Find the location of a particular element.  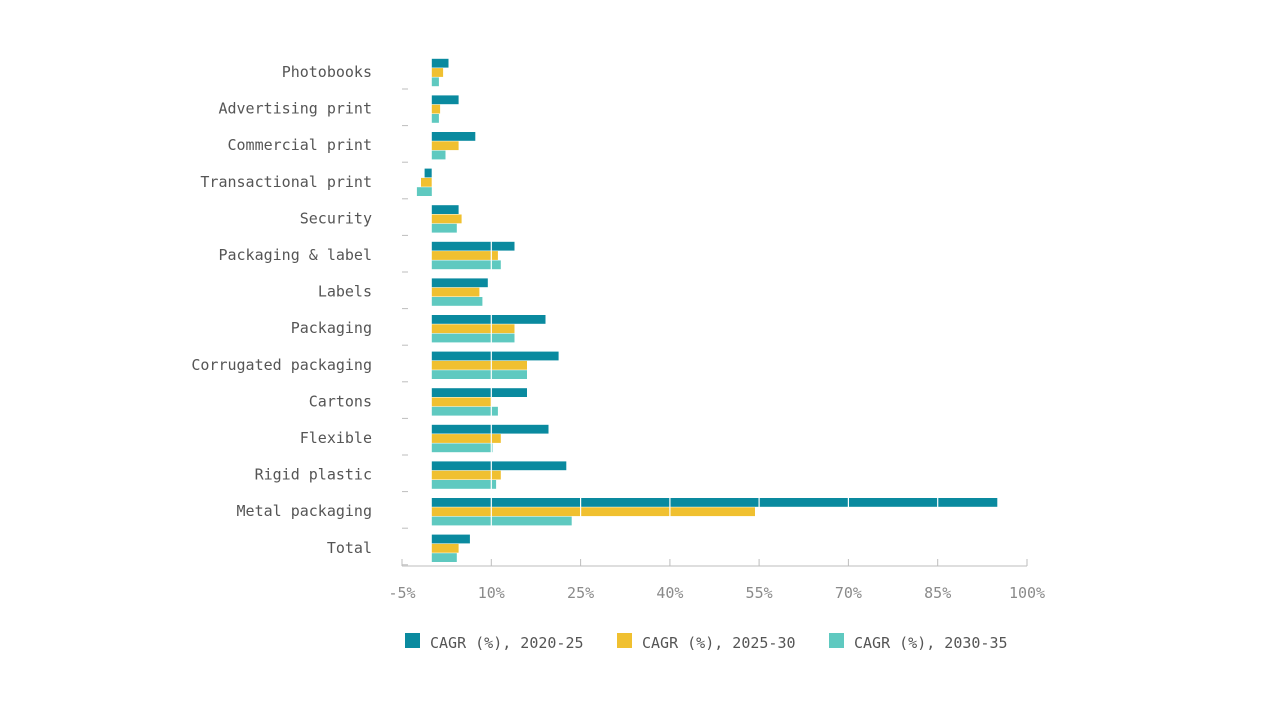

category-label: Rigid plastic is located at coordinates (313, 475).